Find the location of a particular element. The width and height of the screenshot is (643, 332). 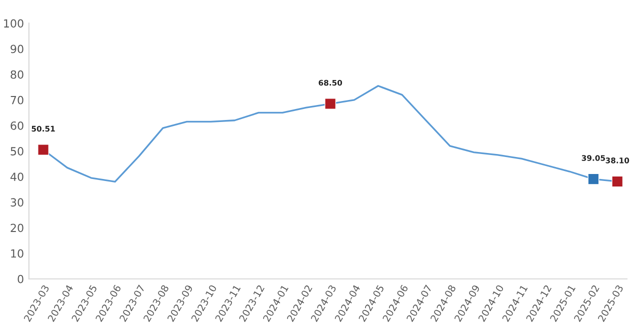

y-tick-label: 50 is located at coordinates (17, 151).